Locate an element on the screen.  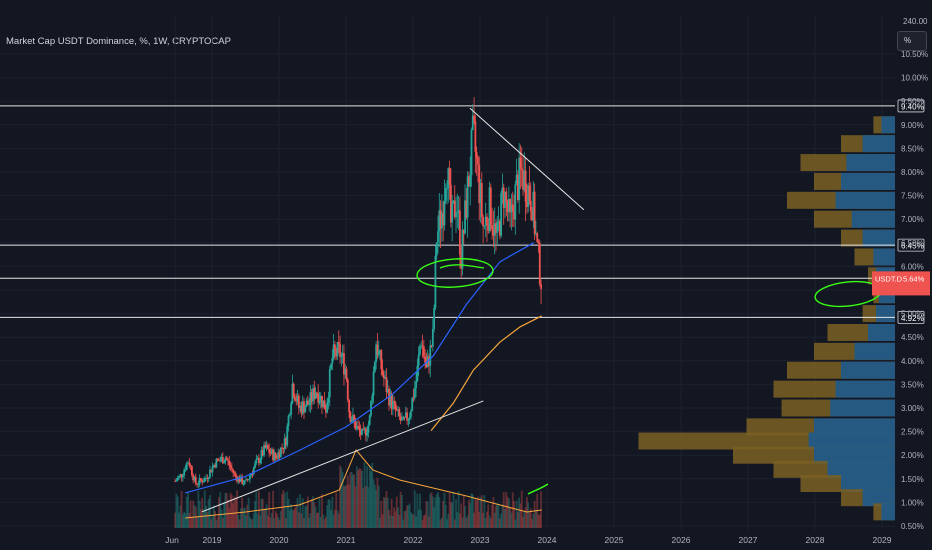
x-tick-label-11: 2029 is located at coordinates (882, 540).